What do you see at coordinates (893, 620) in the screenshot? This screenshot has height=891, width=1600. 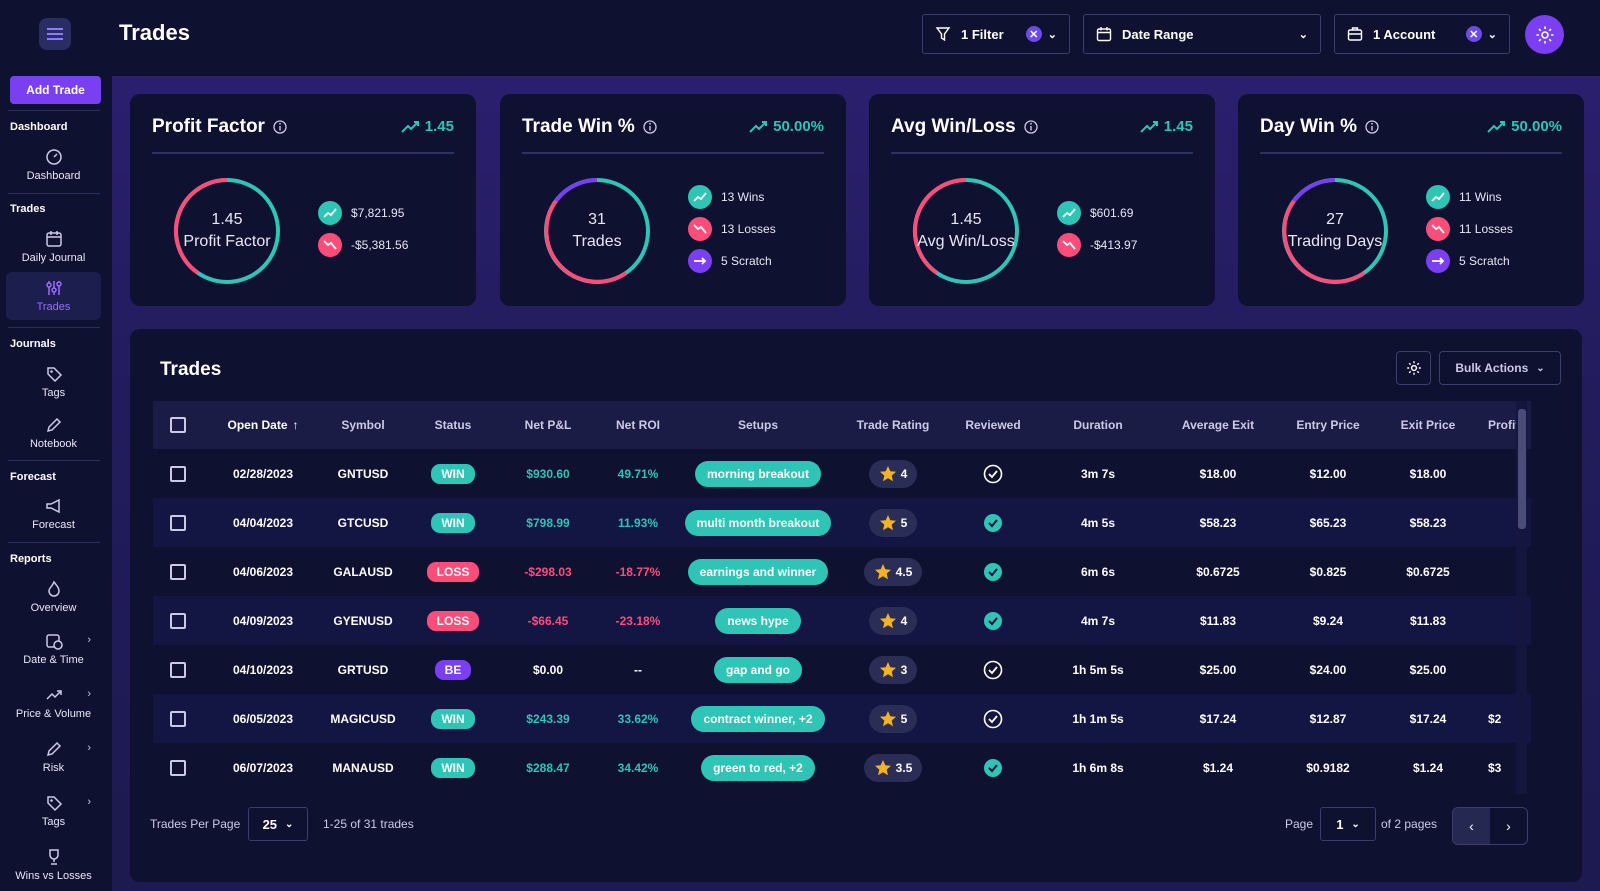 I see `cell-rating: 4` at bounding box center [893, 620].